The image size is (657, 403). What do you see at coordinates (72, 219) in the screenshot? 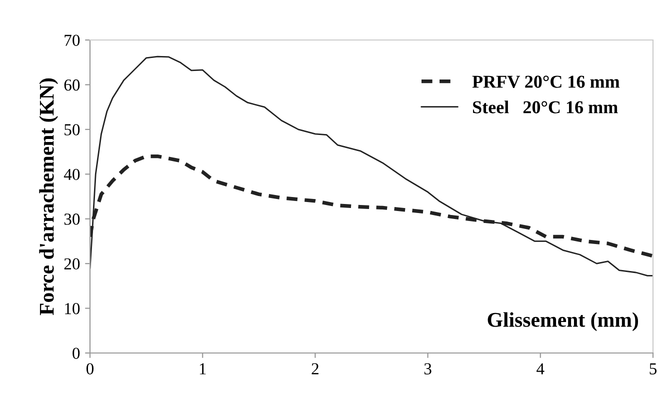
I see `y-tick-label: 30` at bounding box center [72, 219].